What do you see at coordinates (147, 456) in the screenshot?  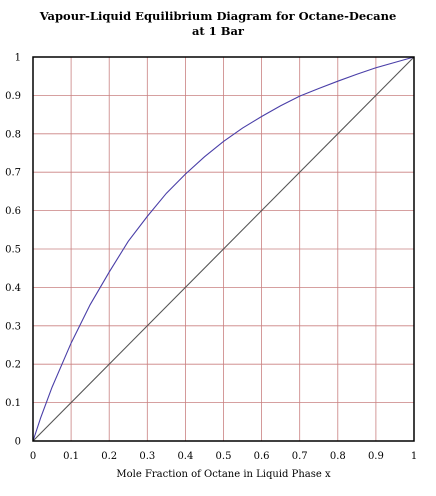 I see `x-tick-label: 0.3` at bounding box center [147, 456].